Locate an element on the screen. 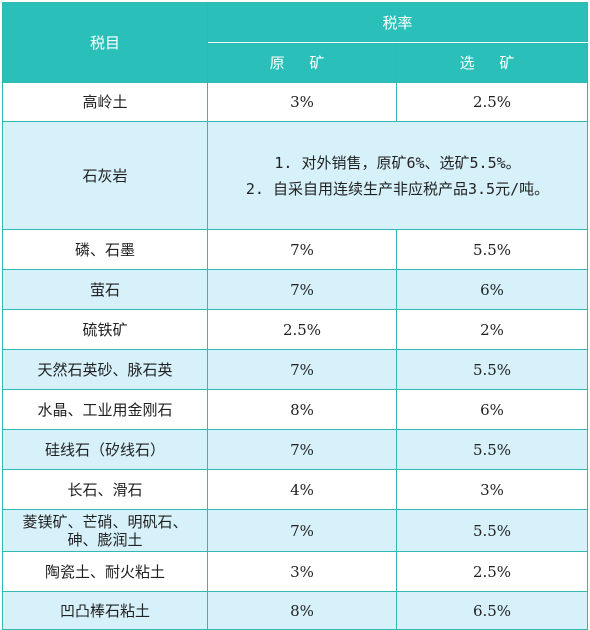  table-row: 陶瓷土、耐火粘土 3% 2.5% is located at coordinates (295, 571).